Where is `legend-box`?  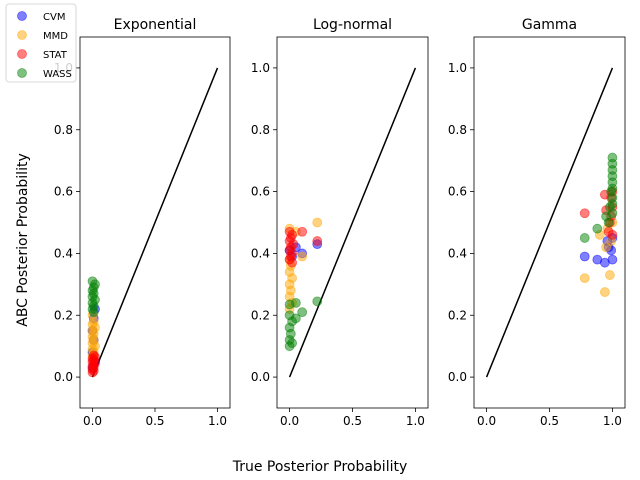 legend-box is located at coordinates (41, 43).